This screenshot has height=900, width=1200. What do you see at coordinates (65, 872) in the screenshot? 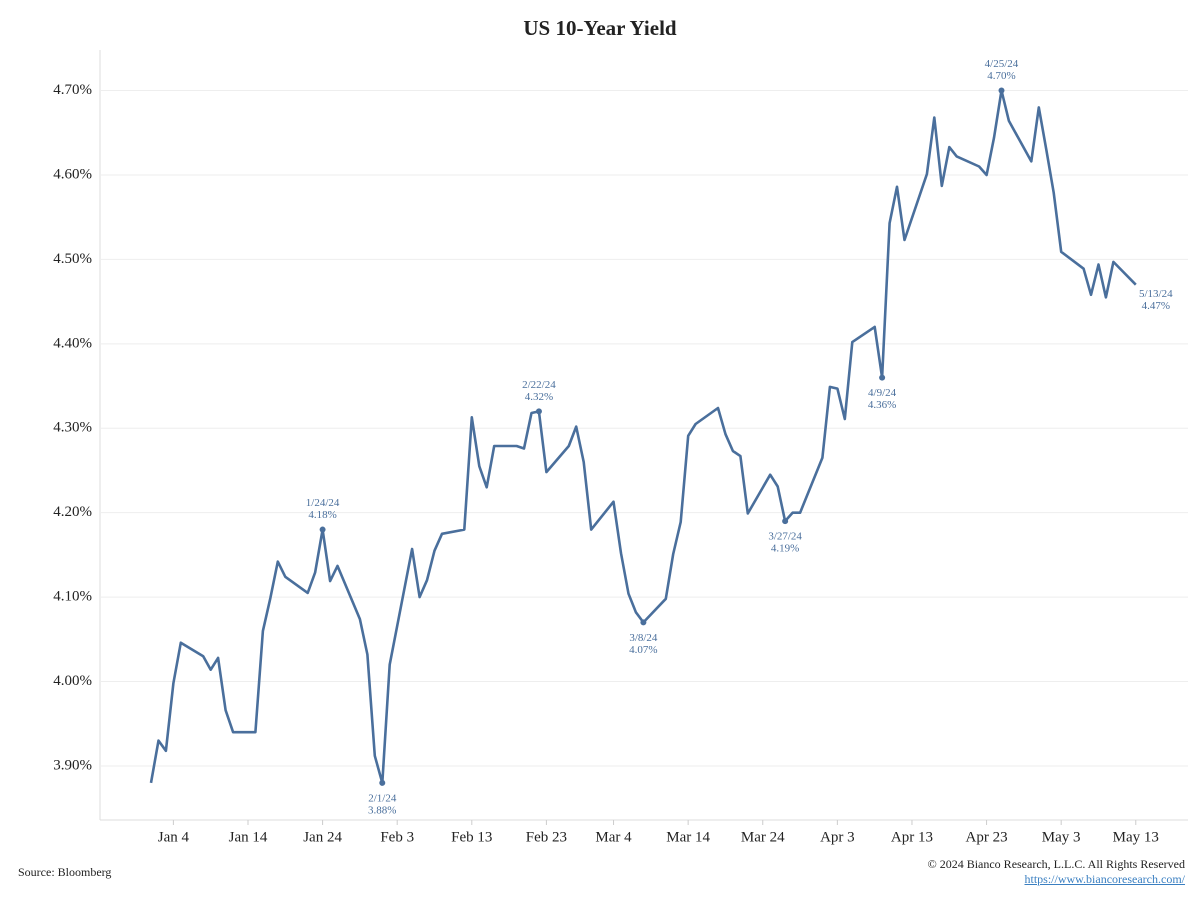
I see `source: Source: Bloomberg` at bounding box center [65, 872].